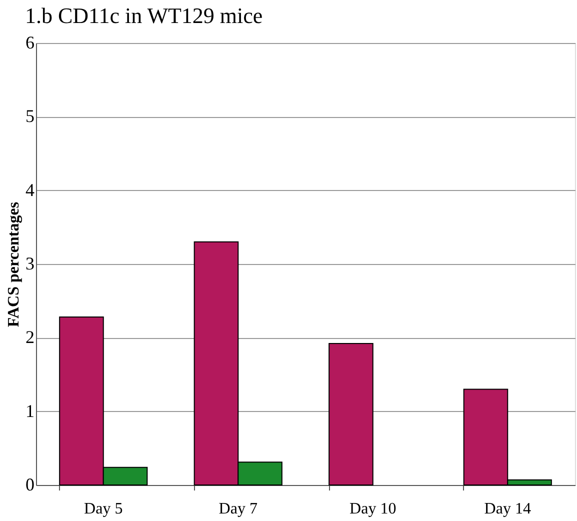 This screenshot has width=577, height=521. What do you see at coordinates (238, 509) in the screenshot?
I see `x-tick-label: Day 7` at bounding box center [238, 509].